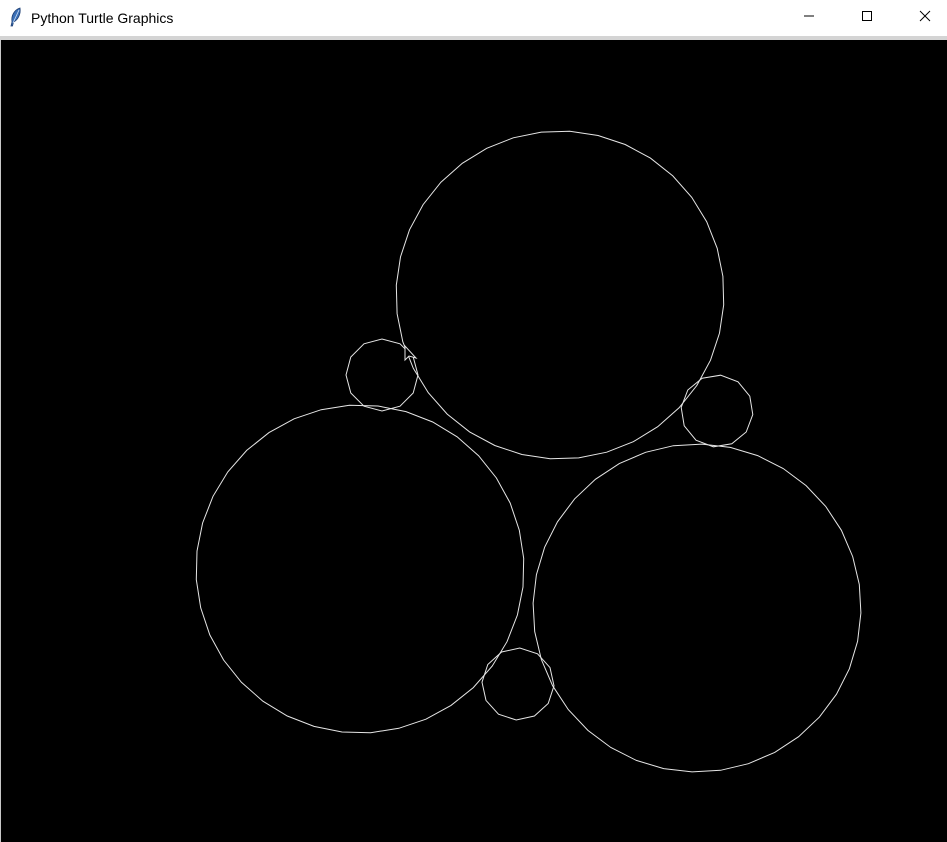 The width and height of the screenshot is (947, 842). What do you see at coordinates (473, 38) in the screenshot?
I see `window-frame-border` at bounding box center [473, 38].